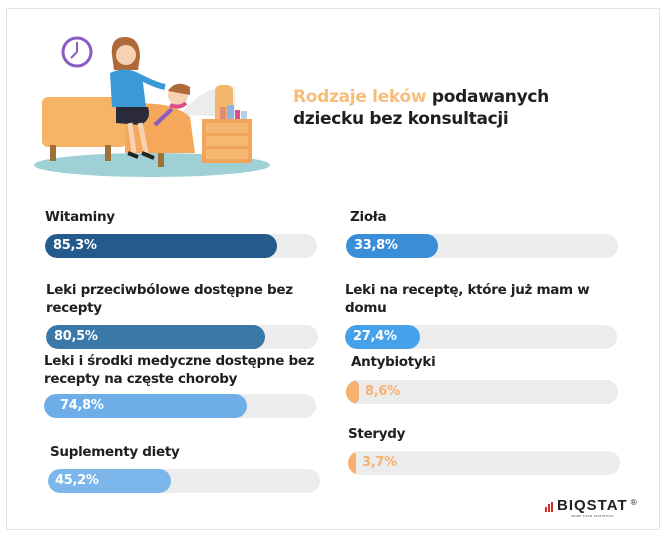 This screenshot has width=666, height=537. I want to click on bar-item-suplementy: Suplementy diety 45,2%, so click(184, 468).